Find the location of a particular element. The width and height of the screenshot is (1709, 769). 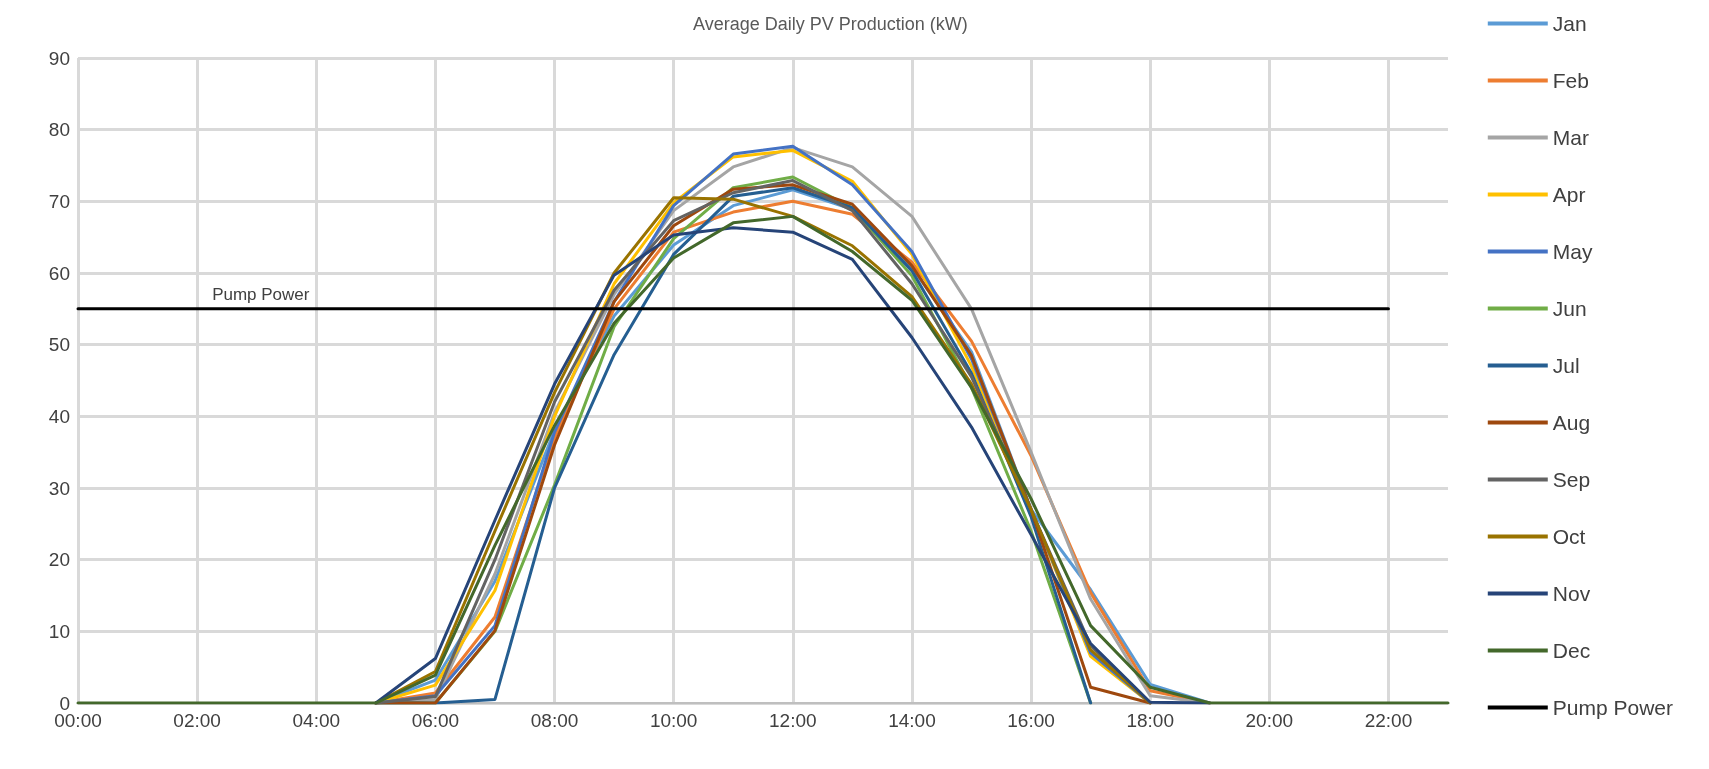

y-tick-label: 50 is located at coordinates (59, 345).